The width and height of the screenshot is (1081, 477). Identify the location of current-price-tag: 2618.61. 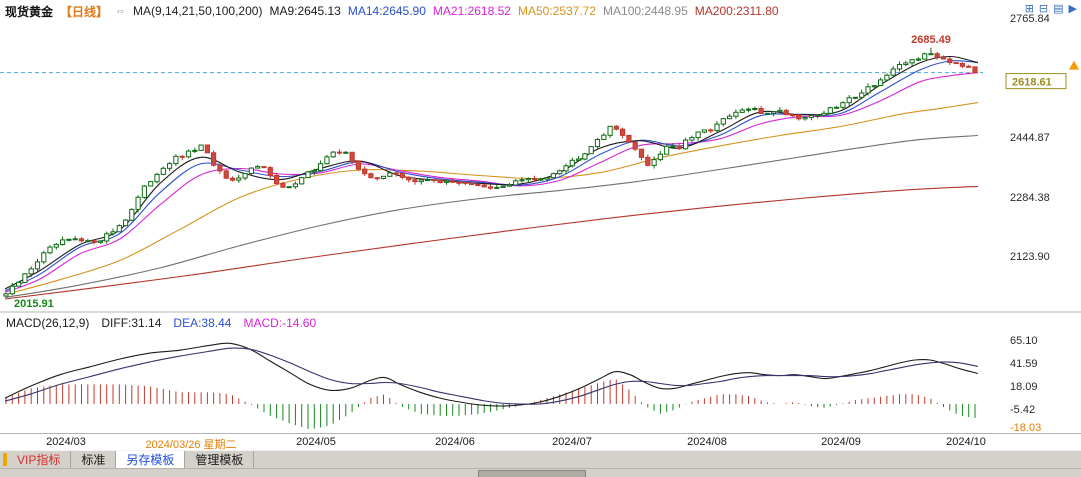
(1042, 75).